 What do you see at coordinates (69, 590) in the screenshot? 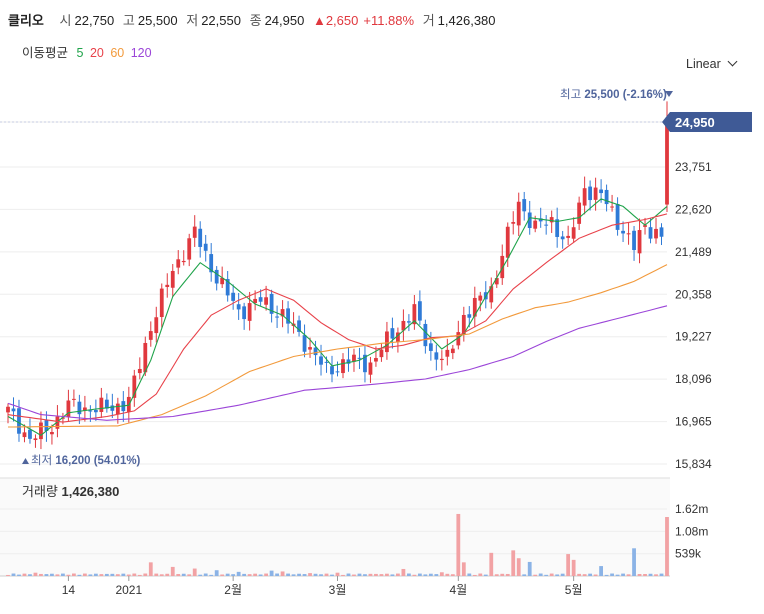
I see `x-tick-label: 14` at bounding box center [69, 590].